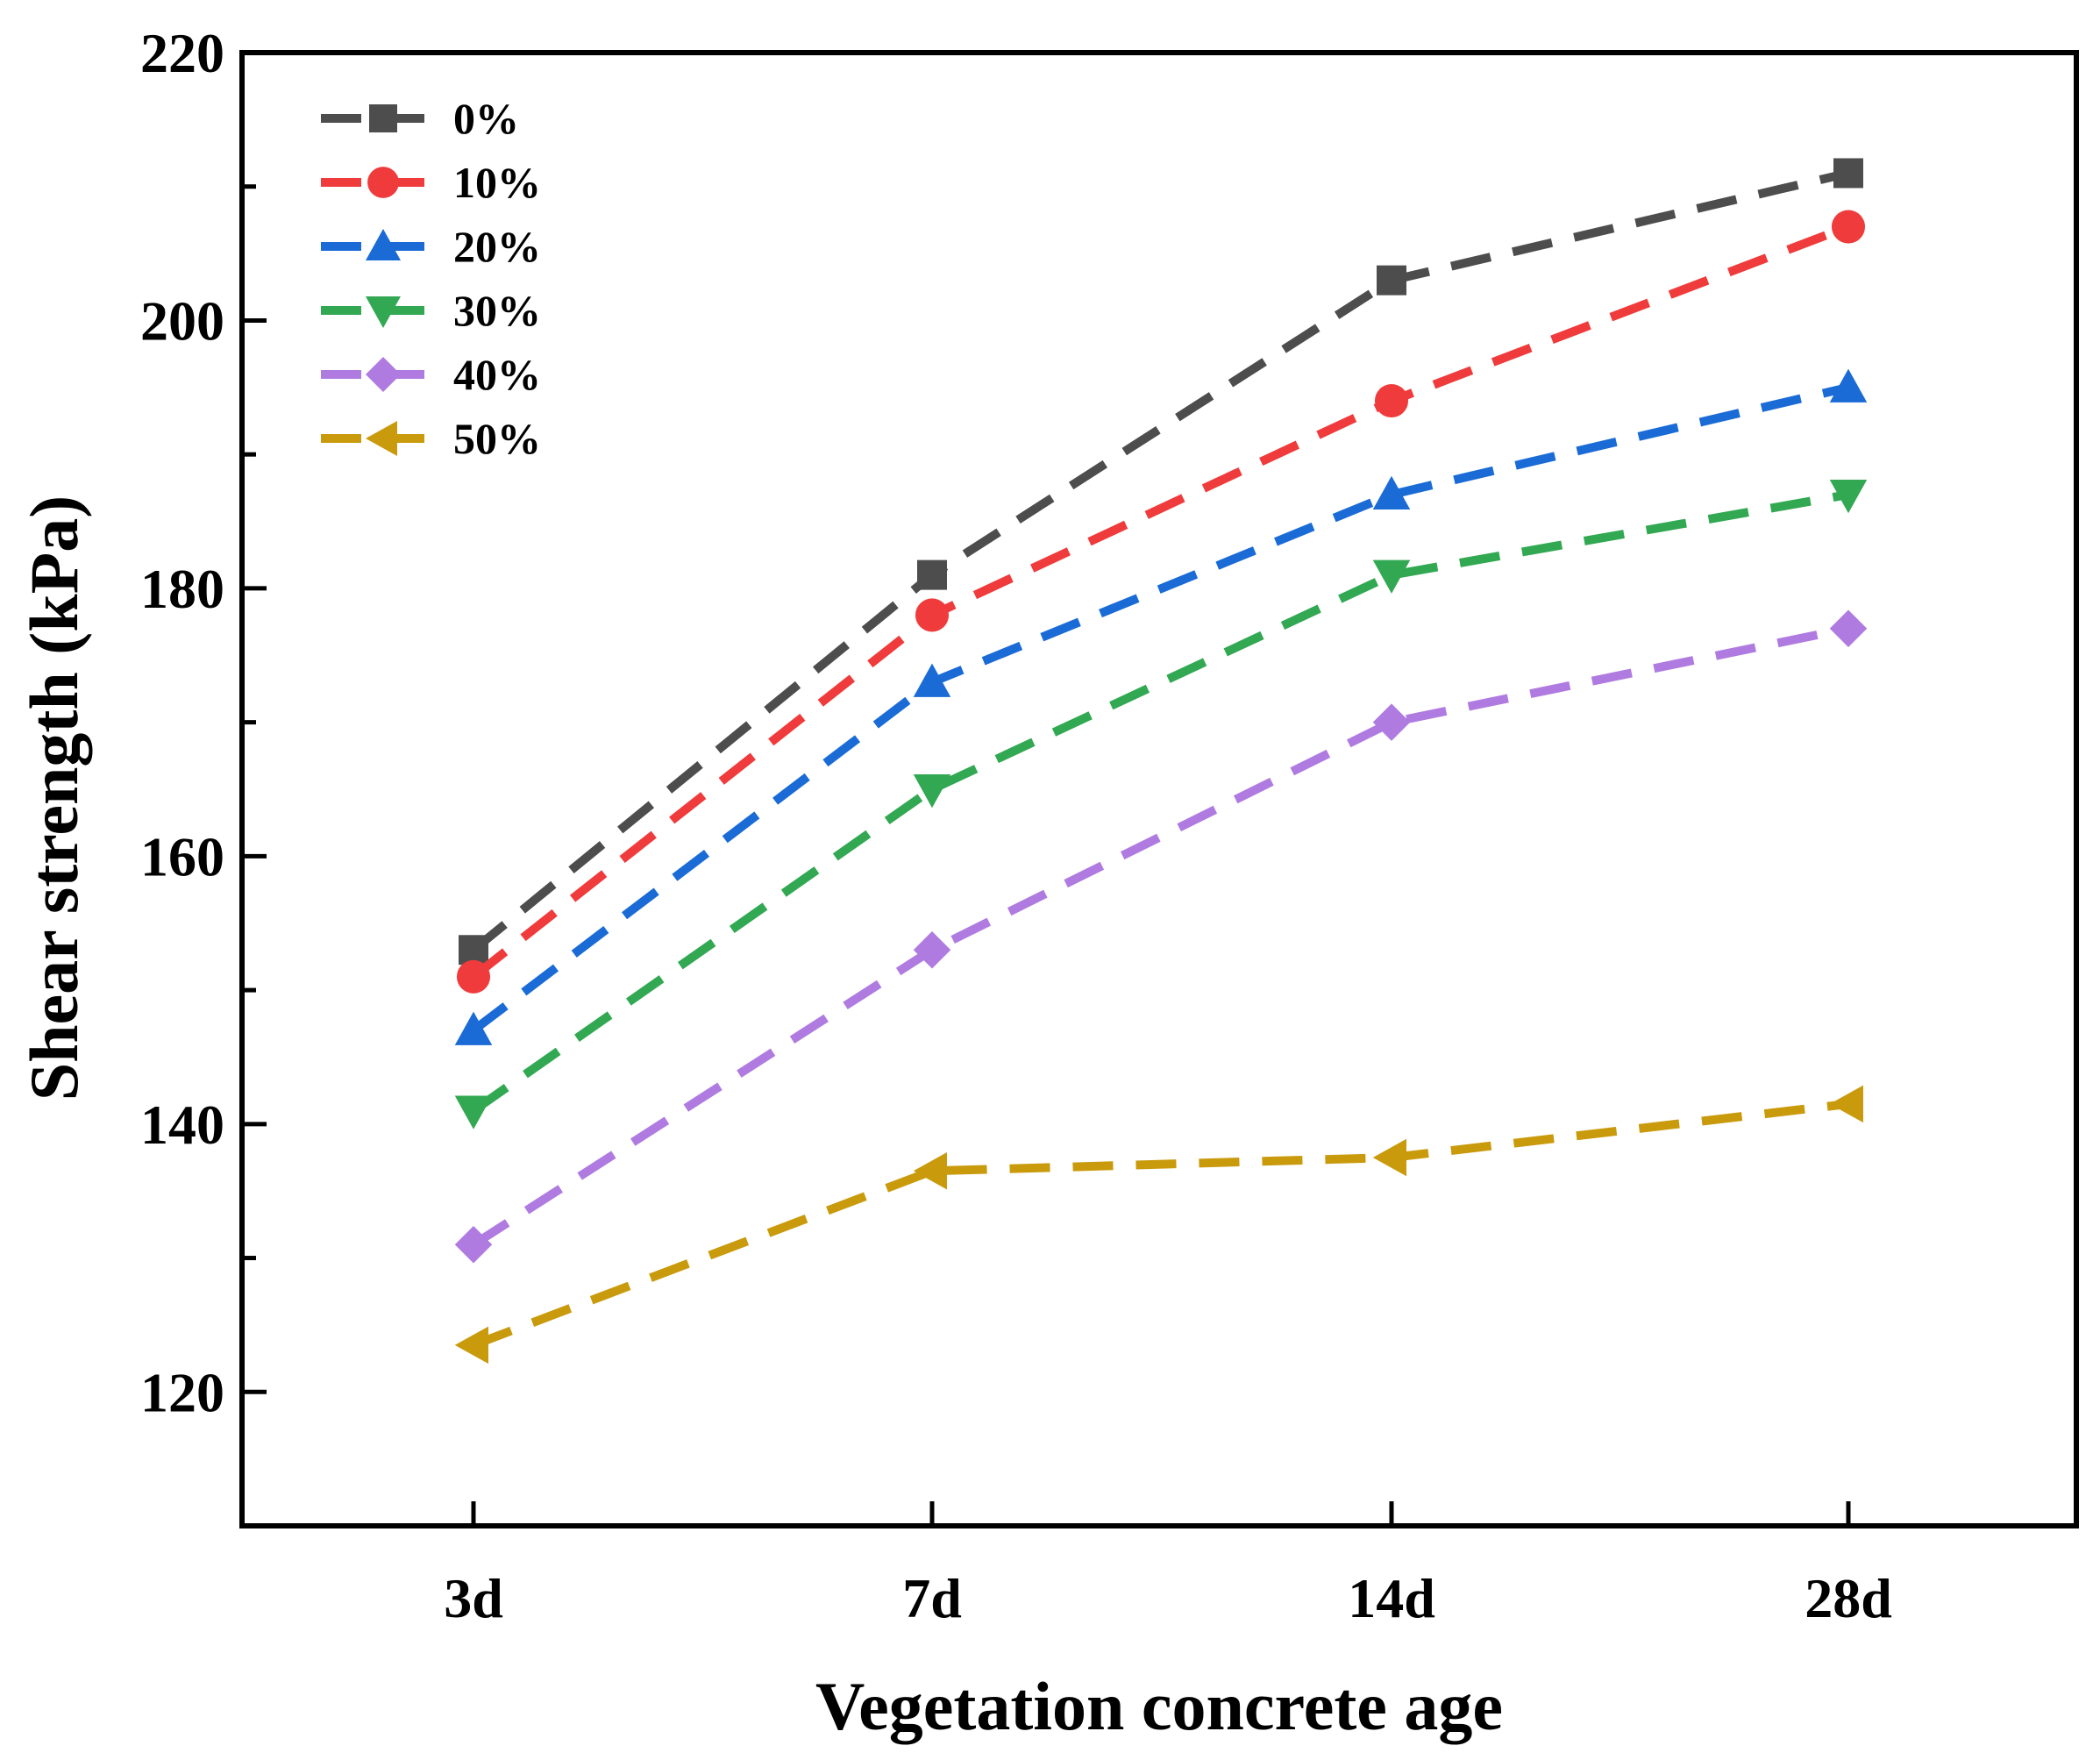  Describe the element at coordinates (473, 1598) in the screenshot. I see `x-tick-label: 3d` at that location.